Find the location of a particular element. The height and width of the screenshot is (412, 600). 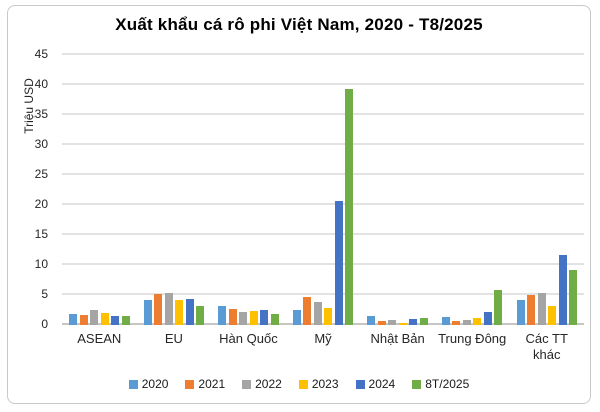

x-axis-label-cell: EU is located at coordinates (174, 339).